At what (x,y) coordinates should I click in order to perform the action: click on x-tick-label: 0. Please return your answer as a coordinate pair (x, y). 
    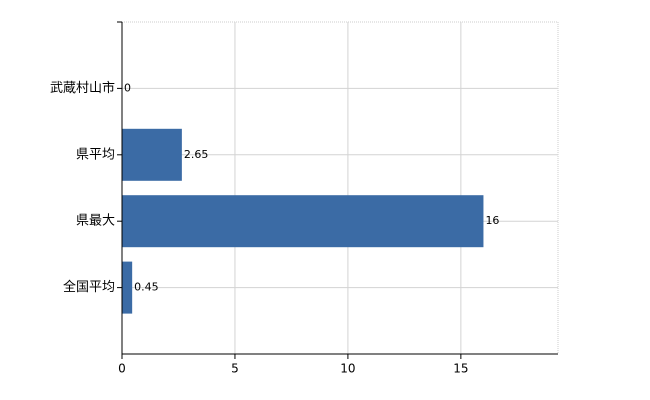
    Looking at the image, I should click on (122, 369).